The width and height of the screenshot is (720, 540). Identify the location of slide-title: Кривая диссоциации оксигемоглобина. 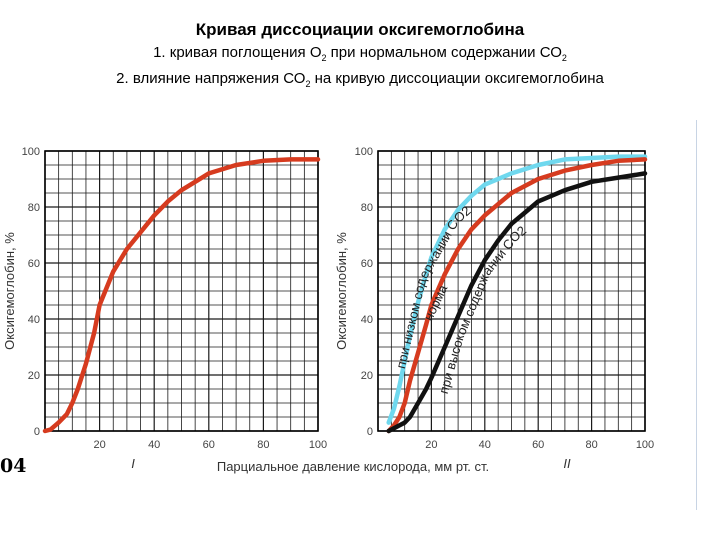
(360, 29).